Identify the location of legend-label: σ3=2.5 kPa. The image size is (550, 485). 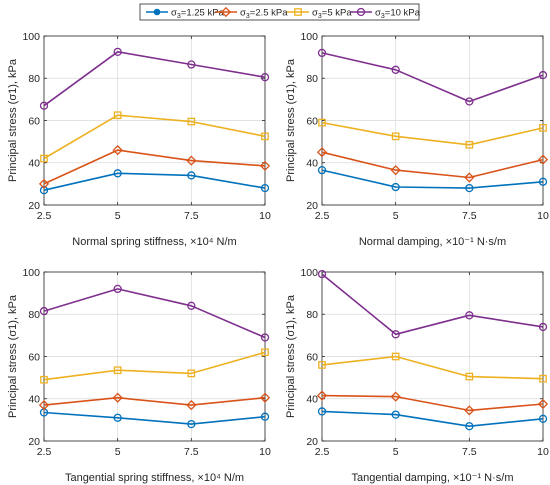
(264, 14).